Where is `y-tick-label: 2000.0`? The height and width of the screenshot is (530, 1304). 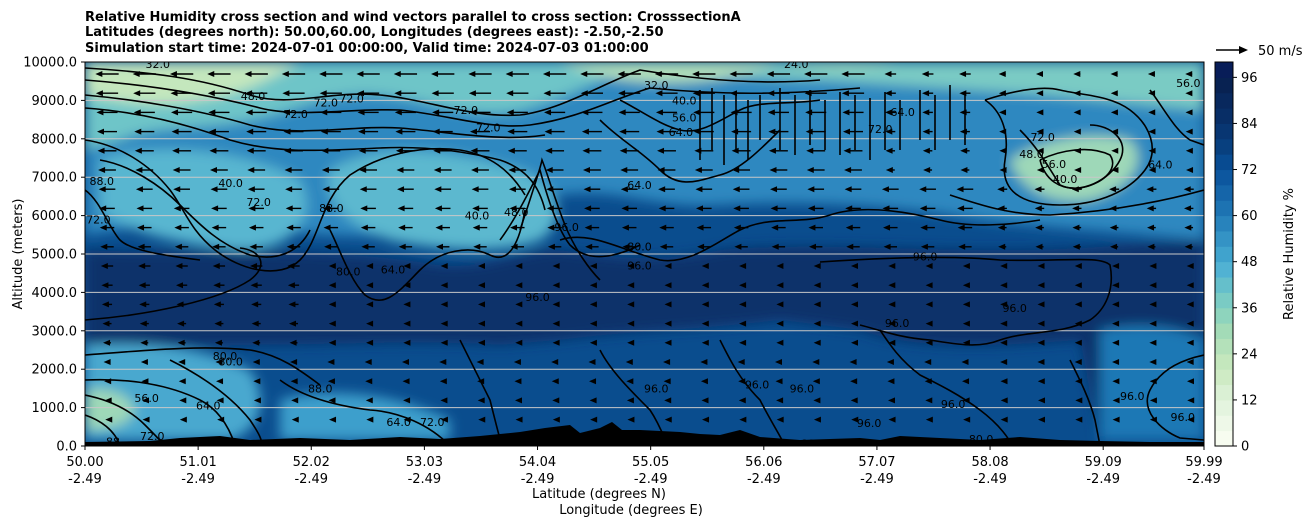 y-tick-label: 2000.0 is located at coordinates (55, 370).